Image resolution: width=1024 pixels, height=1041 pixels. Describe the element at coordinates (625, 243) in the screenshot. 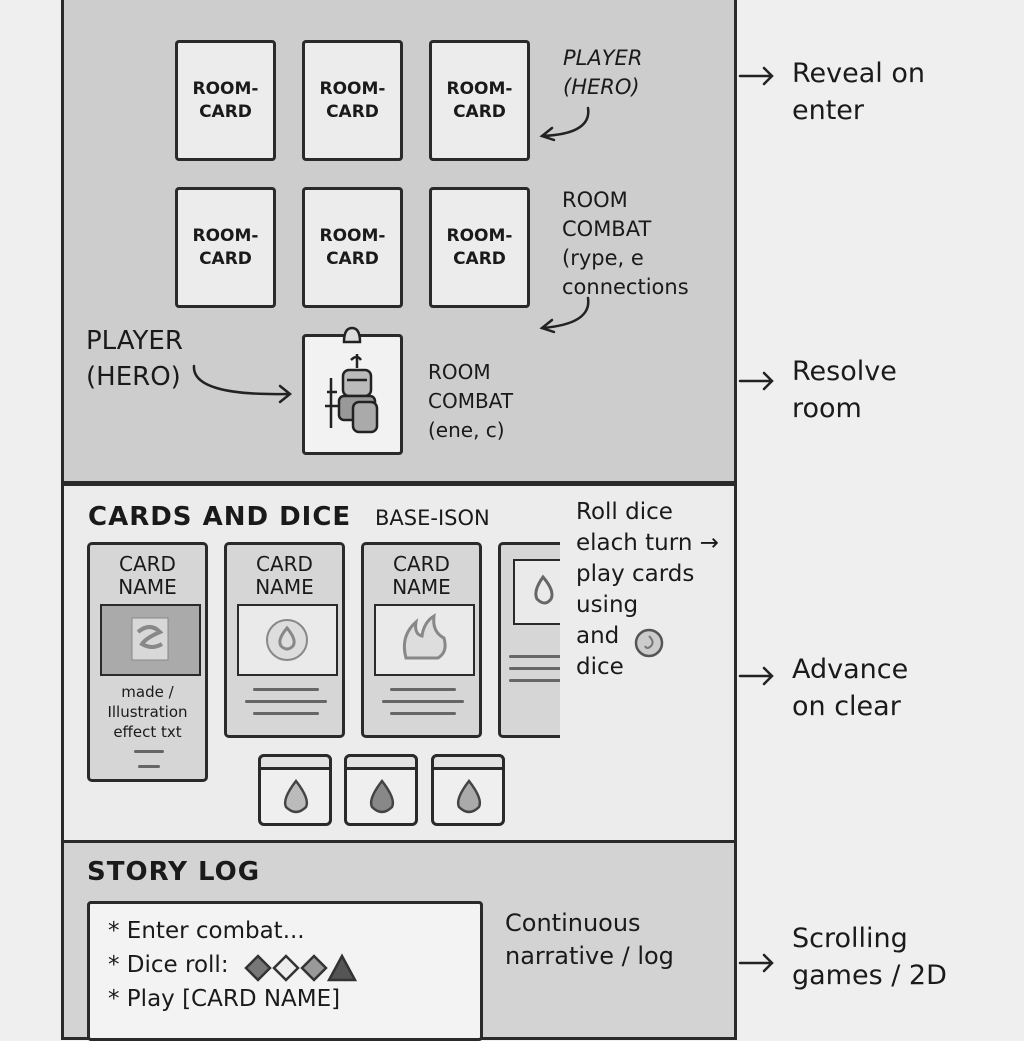

I see `room-combat-note: ROOM COMBAT (rype, e connections` at that location.